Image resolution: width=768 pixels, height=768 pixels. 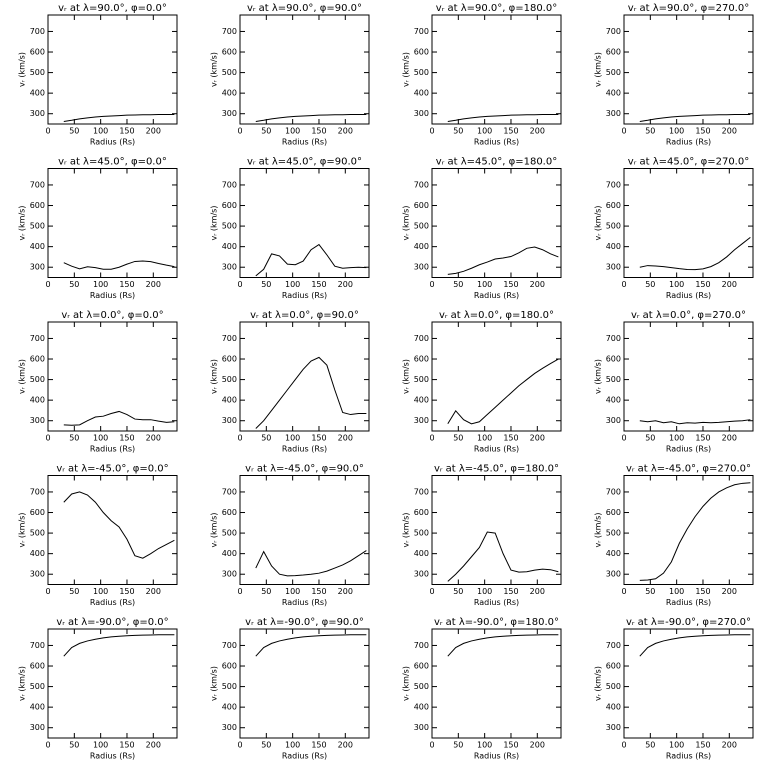 What do you see at coordinates (688, 469) in the screenshot?
I see `panel-title: vᵣ at λ=-45.0°, φ=270.0°` at bounding box center [688, 469].